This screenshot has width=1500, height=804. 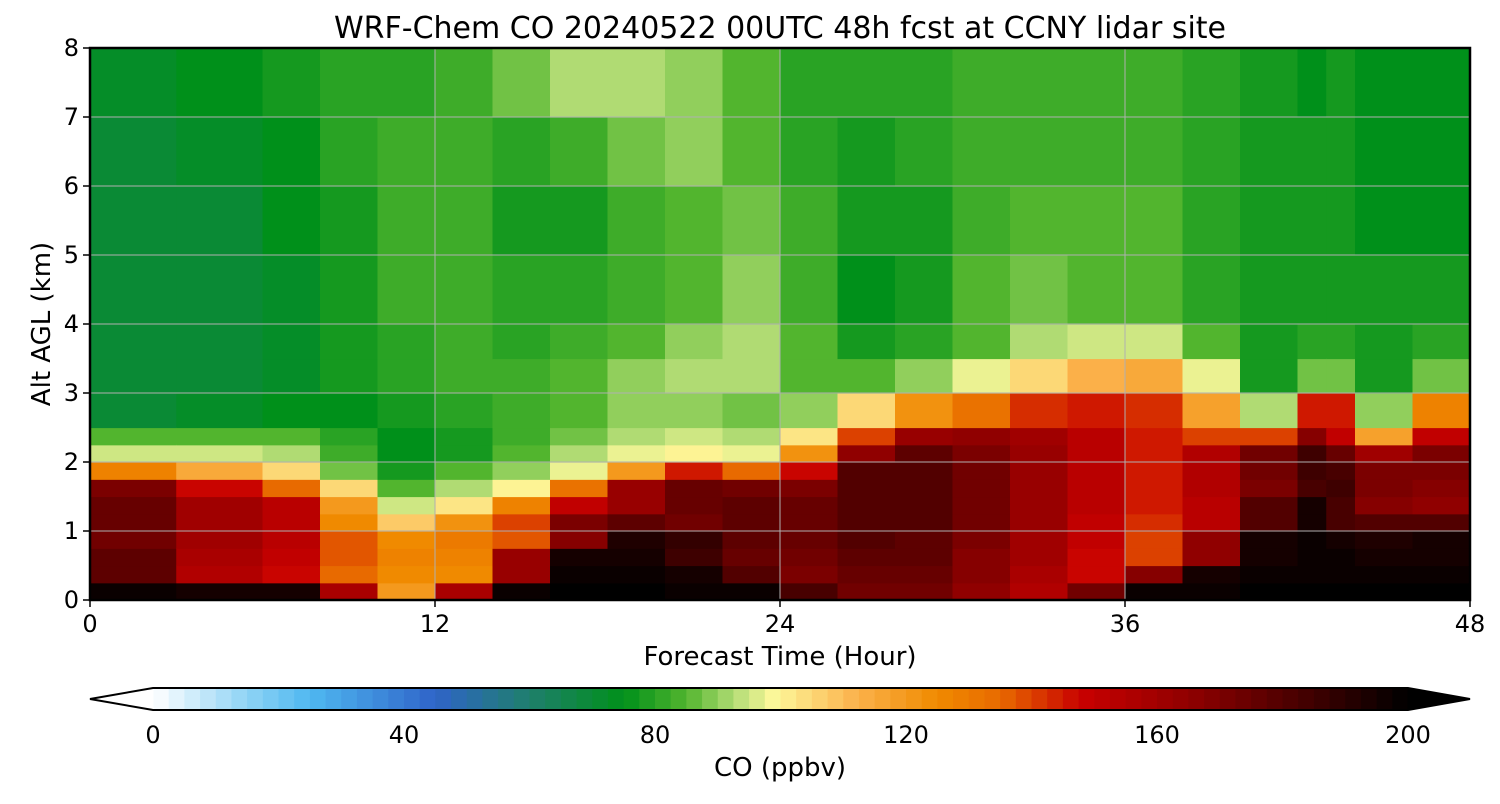 I want to click on colorbar-tick-label: 0, so click(x=152, y=735).